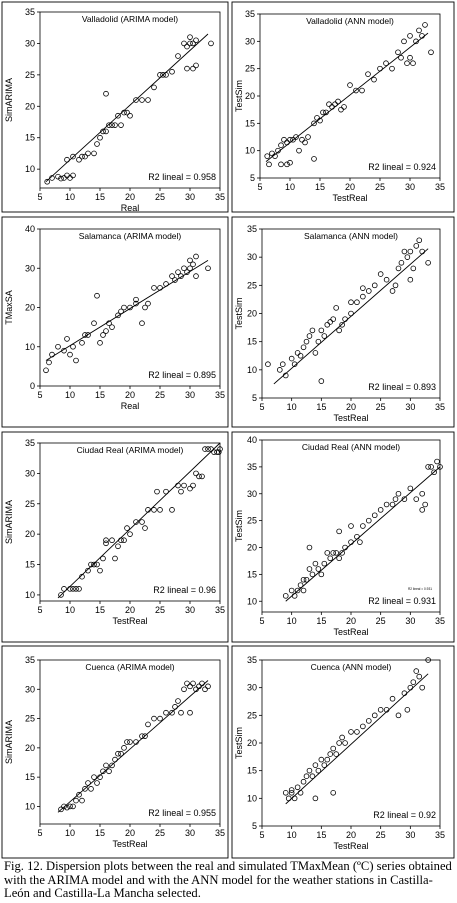  What do you see at coordinates (160, 395) in the screenshot?
I see `x-tick-label: 25` at bounding box center [160, 395].